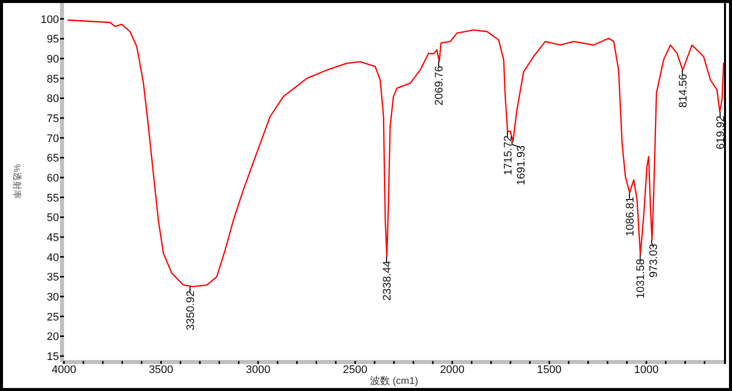 This screenshot has width=732, height=391. What do you see at coordinates (52, 357) in the screenshot?
I see `y-tick-label: 15` at bounding box center [52, 357].